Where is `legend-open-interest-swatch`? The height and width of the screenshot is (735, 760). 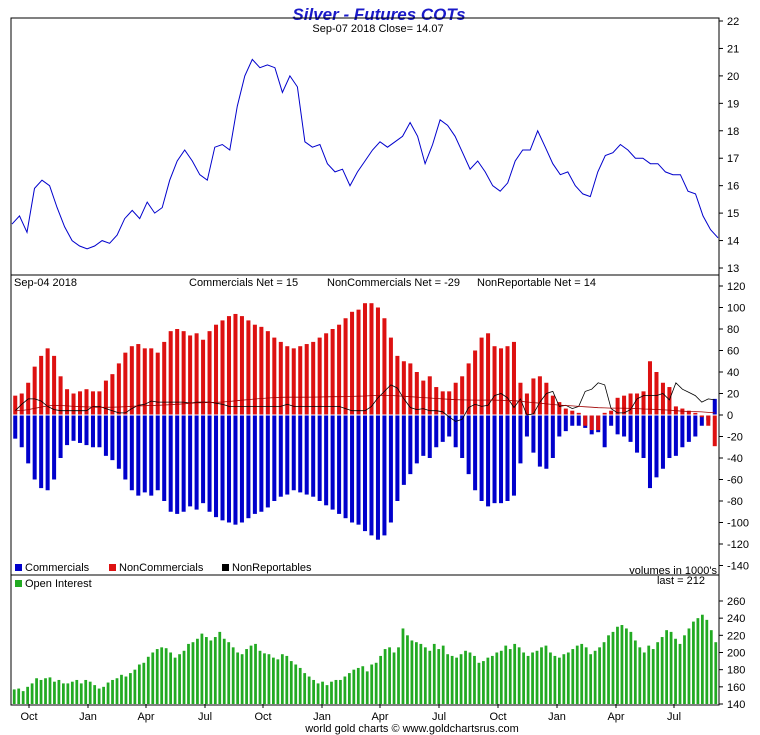 legend-open-interest-swatch is located at coordinates (18, 583).